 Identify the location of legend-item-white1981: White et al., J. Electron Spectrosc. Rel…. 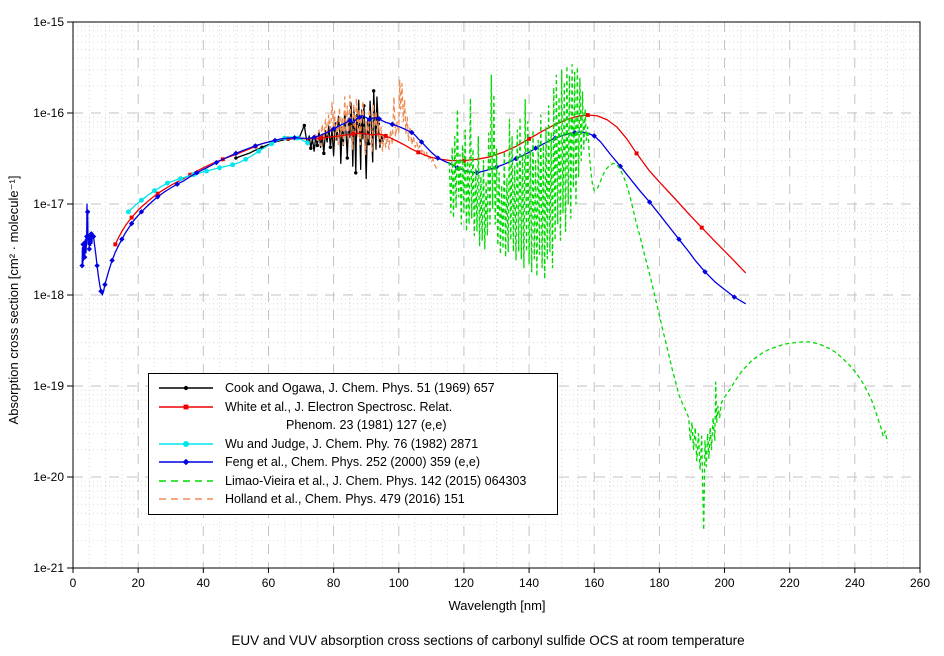
(353, 407).